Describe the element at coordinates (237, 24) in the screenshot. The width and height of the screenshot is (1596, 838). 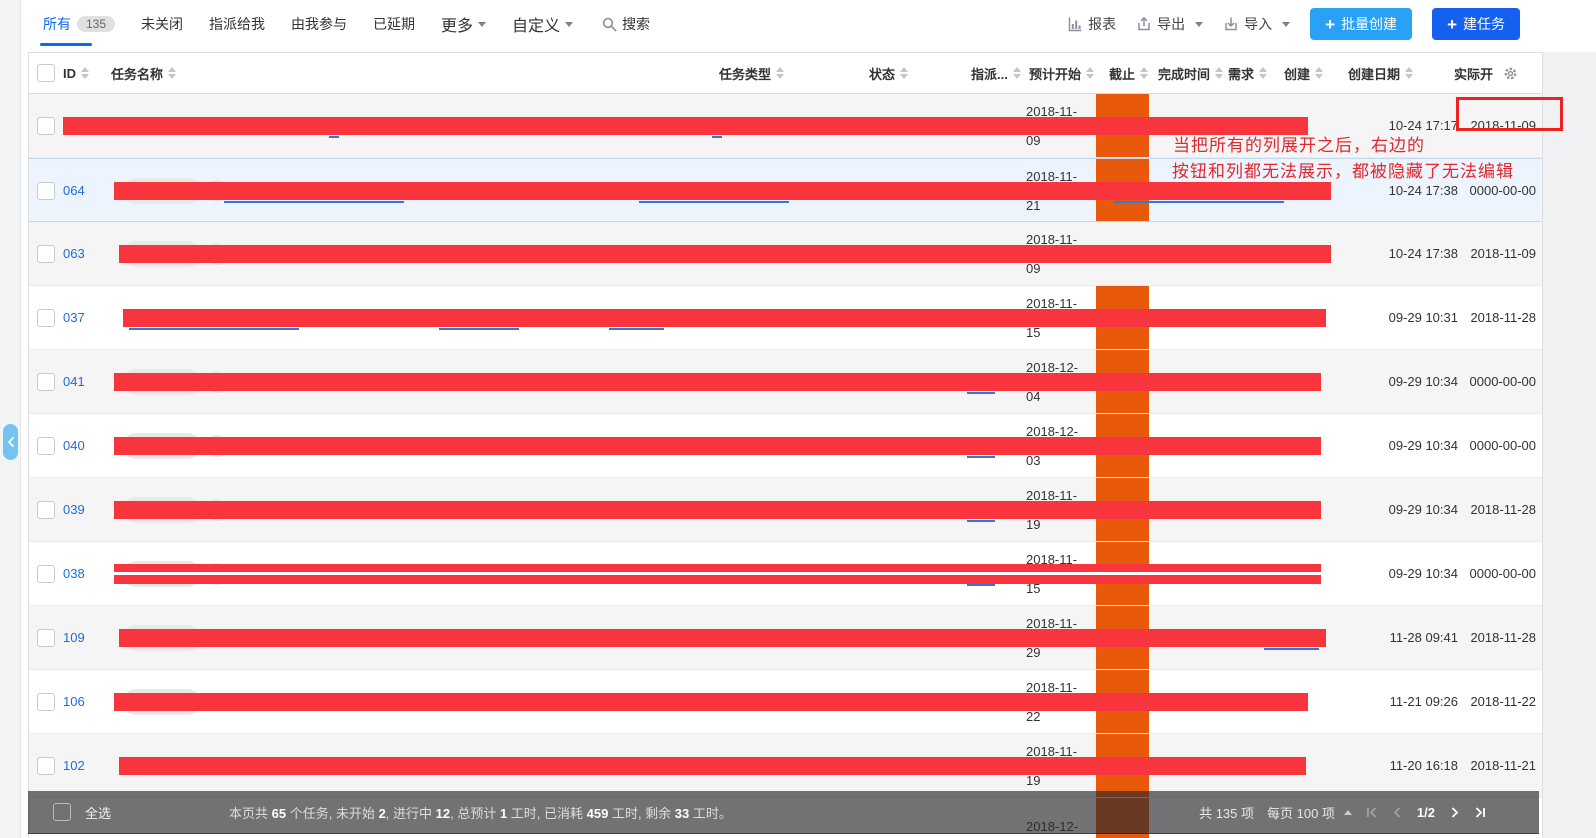
I see `filter-tab-2: 指派给我` at that location.